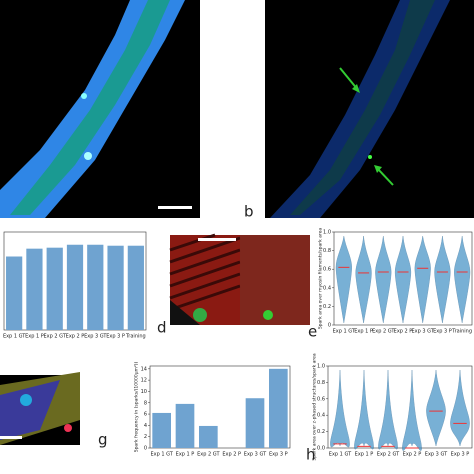 This screenshot has width=474, height=474. I want to click on y-tick-label: 0.0, so click(321, 449).